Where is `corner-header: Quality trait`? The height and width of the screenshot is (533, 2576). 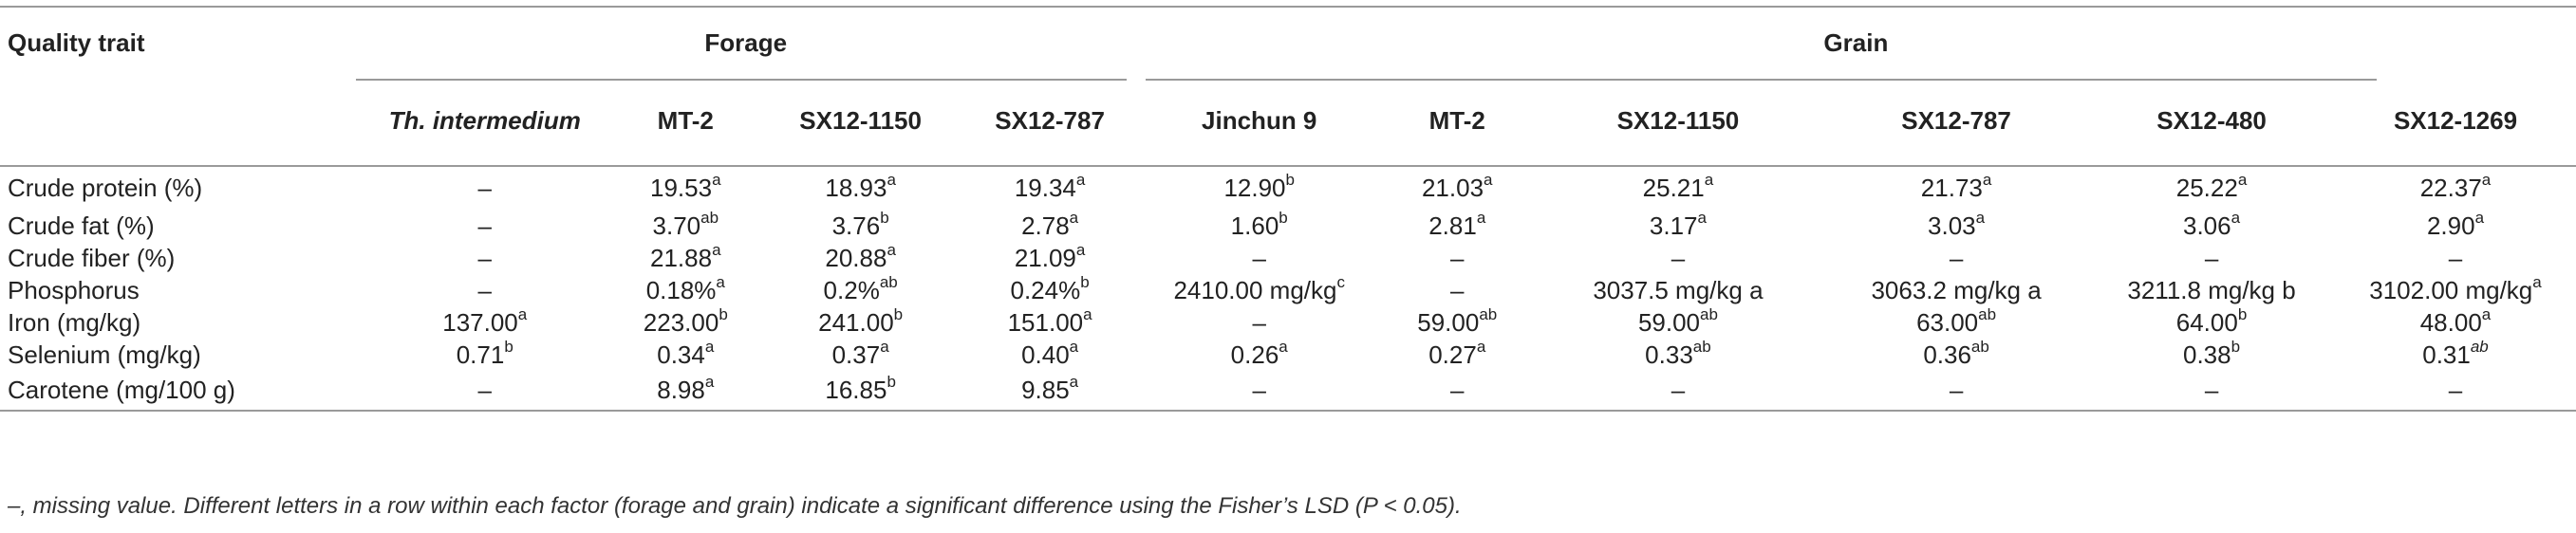 corner-header: Quality trait is located at coordinates (178, 86).